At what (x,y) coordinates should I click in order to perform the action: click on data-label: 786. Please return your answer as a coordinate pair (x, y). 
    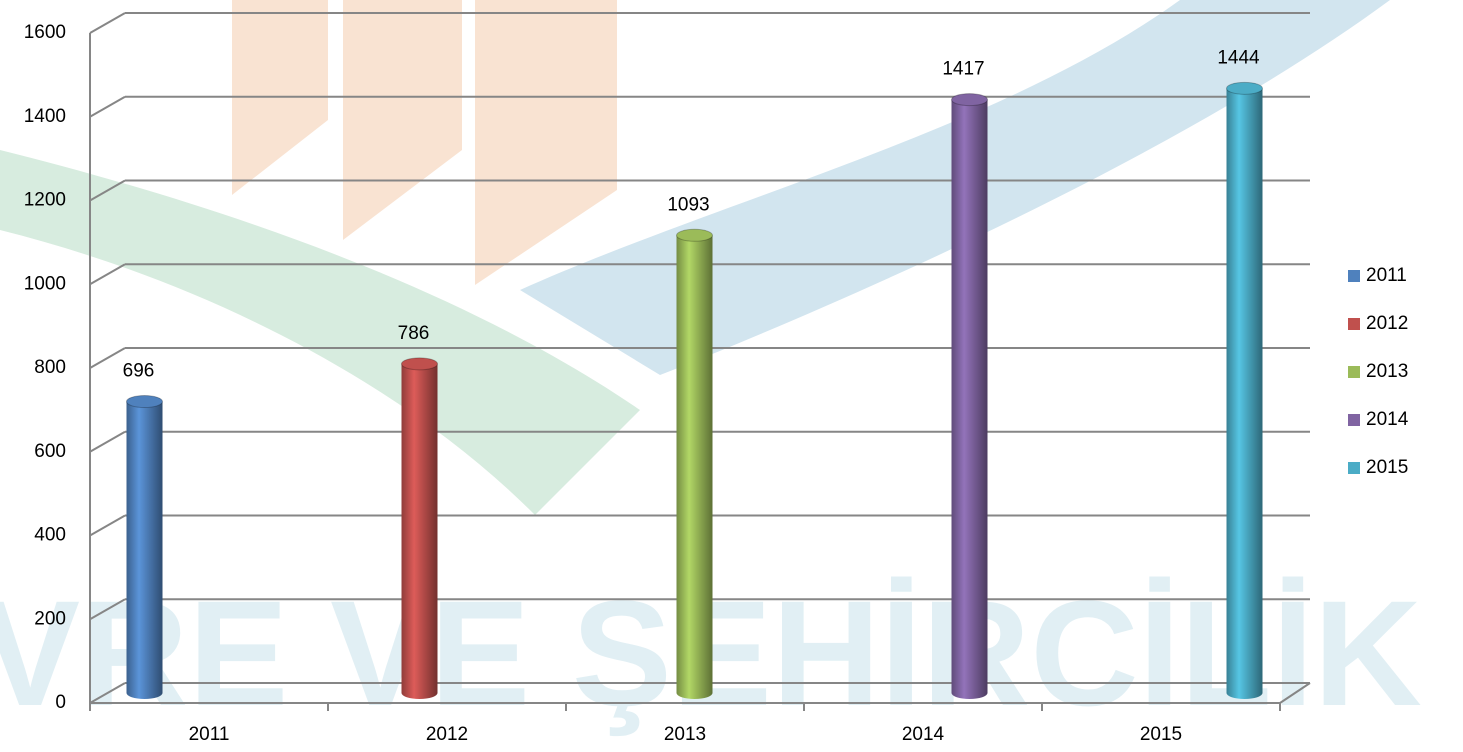
    Looking at the image, I should click on (414, 333).